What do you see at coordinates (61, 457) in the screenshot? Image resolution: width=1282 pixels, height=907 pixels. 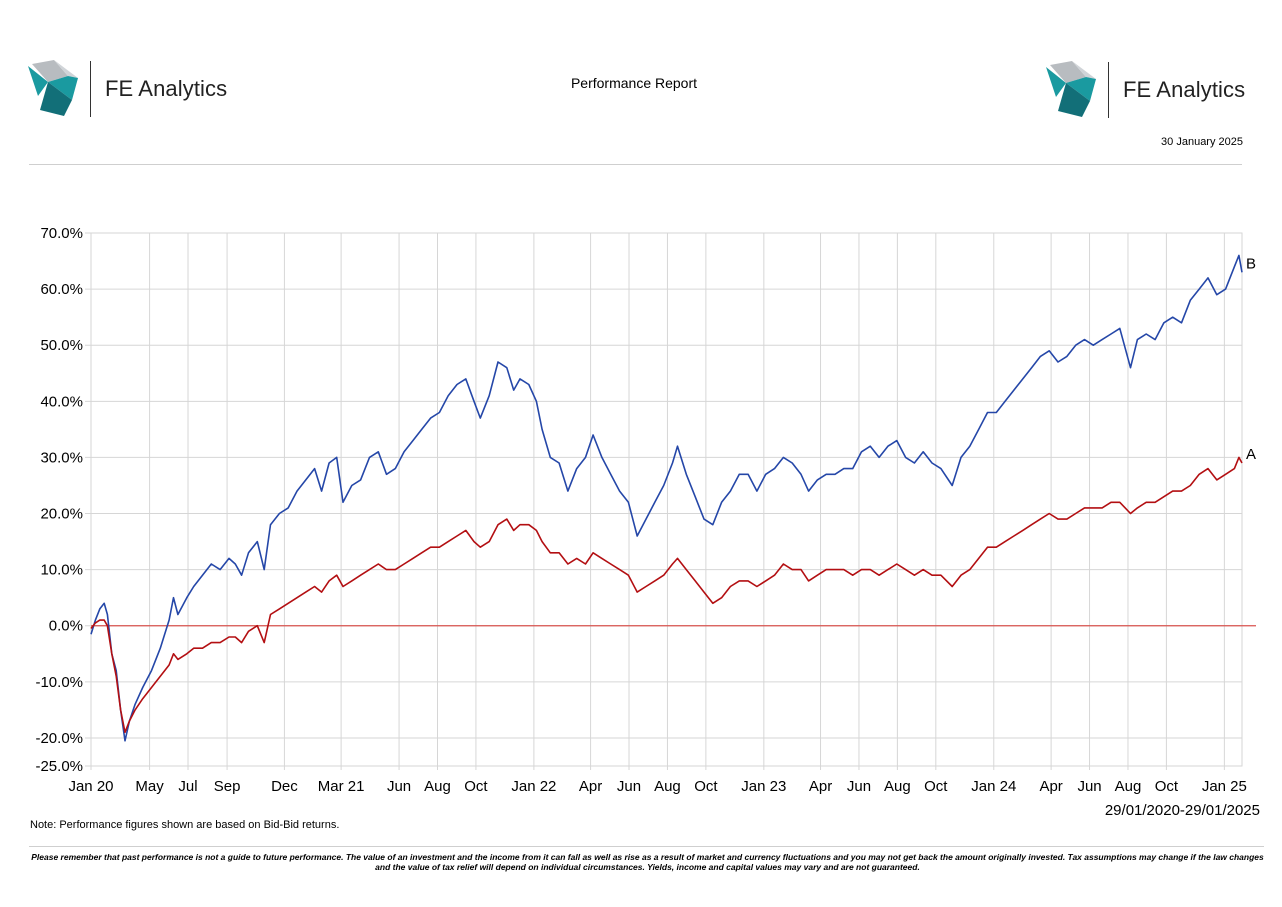 I see `y-tick-label: 30.0%` at bounding box center [61, 457].